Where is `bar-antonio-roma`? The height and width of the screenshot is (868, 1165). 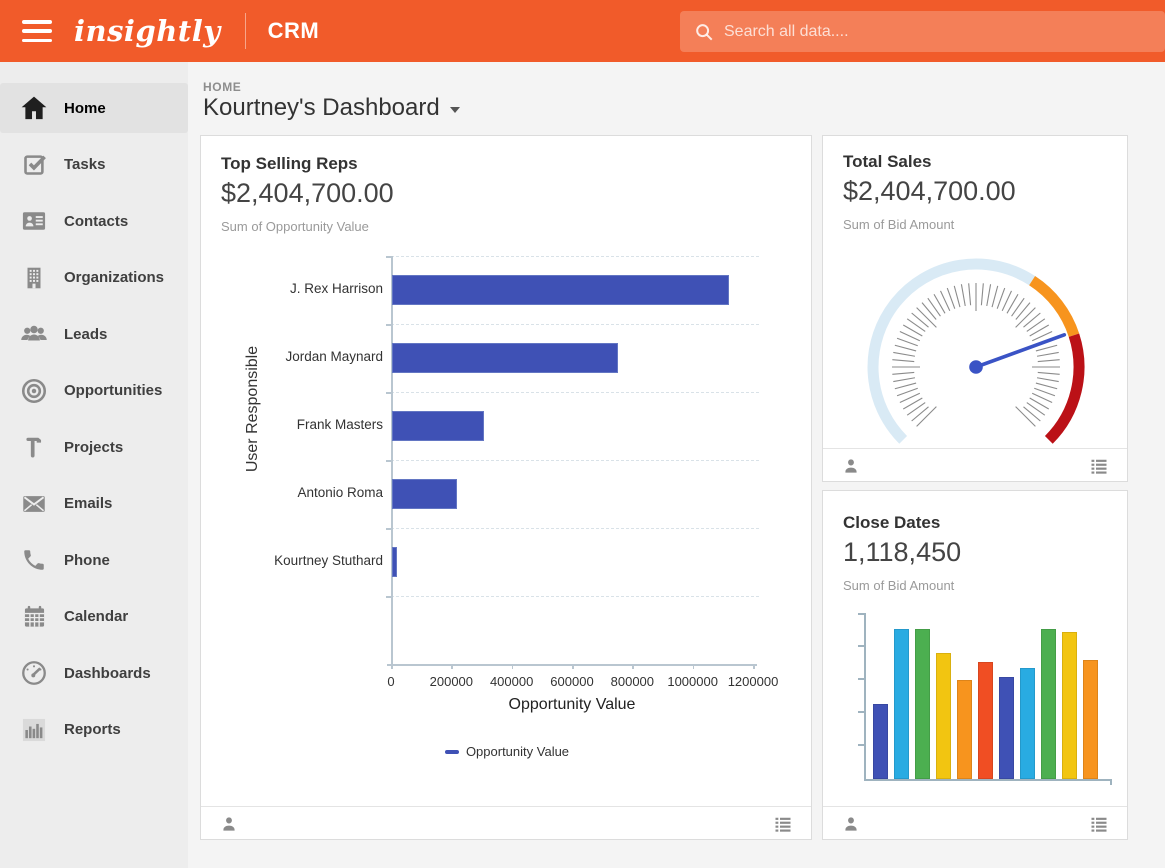
bar-antonio-roma is located at coordinates (424, 494).